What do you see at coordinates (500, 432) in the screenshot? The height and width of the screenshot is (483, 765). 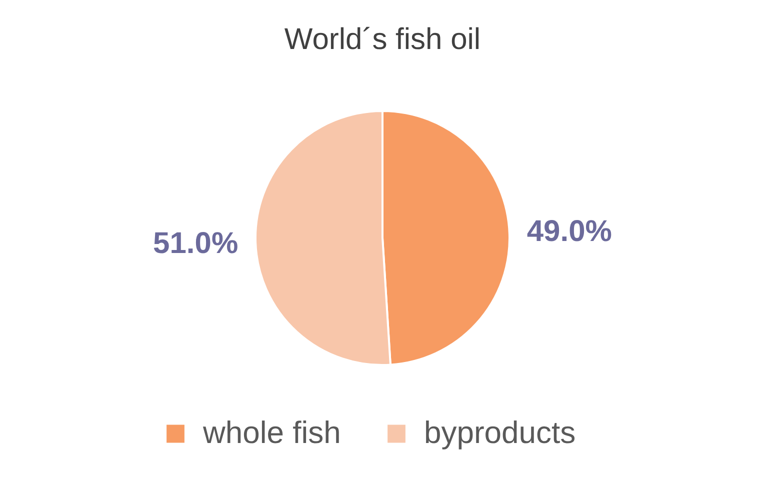 I see `legend-label: byproducts` at bounding box center [500, 432].